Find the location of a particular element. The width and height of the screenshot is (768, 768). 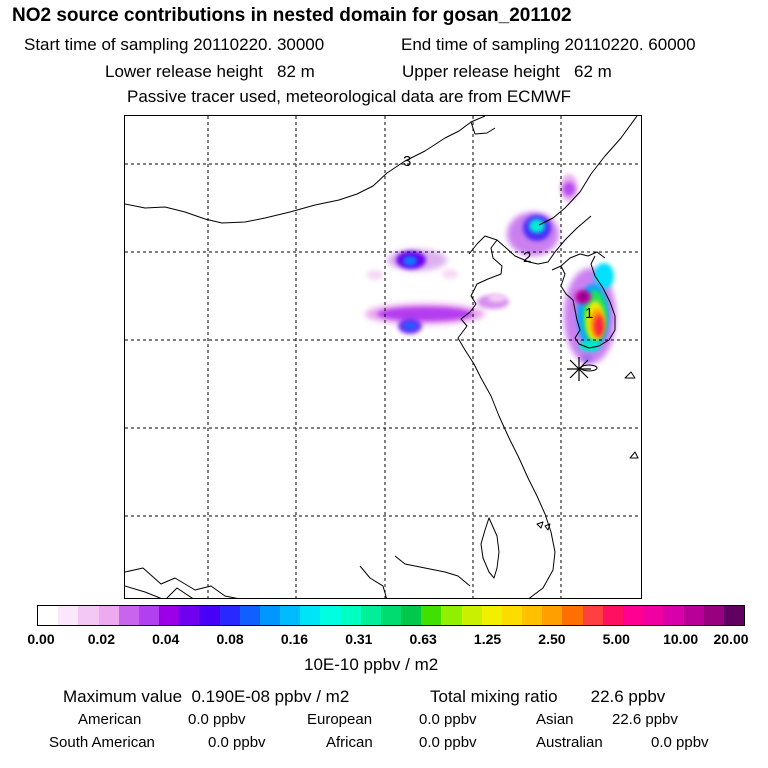

colorbar-tick-label: 0.16 is located at coordinates (294, 639).